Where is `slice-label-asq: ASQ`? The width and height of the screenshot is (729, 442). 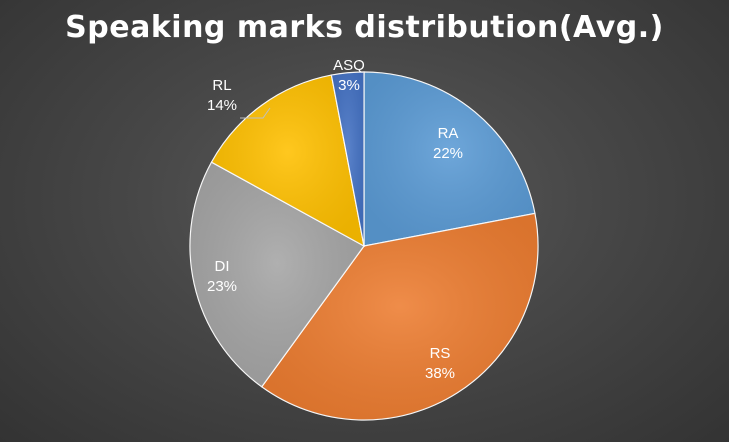 slice-label-asq: ASQ is located at coordinates (349, 65).